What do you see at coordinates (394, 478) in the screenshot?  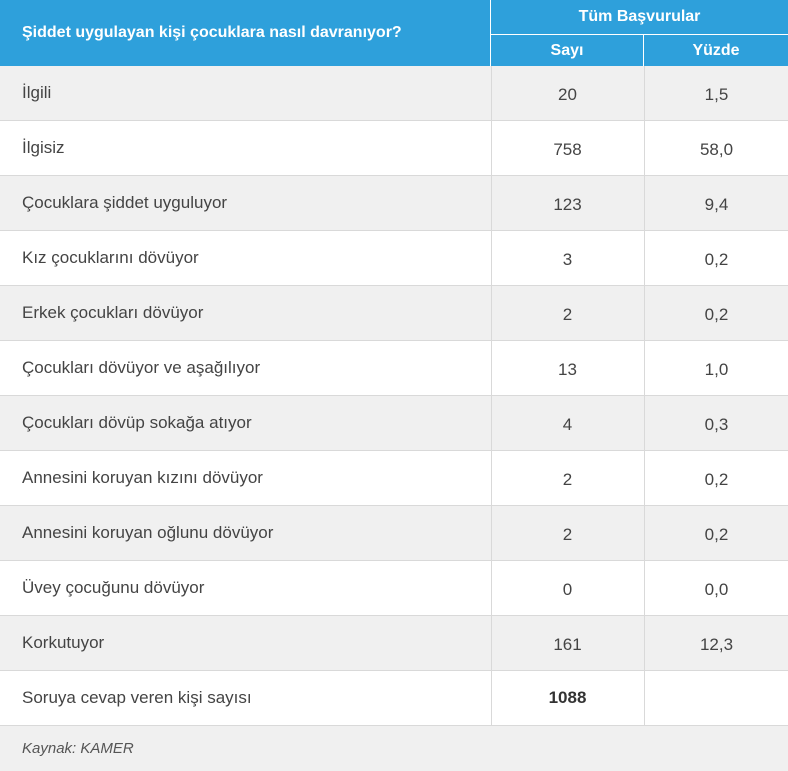 I see `table-row: Annesini koruyan kızını dövüyor 2 0,2` at bounding box center [394, 478].